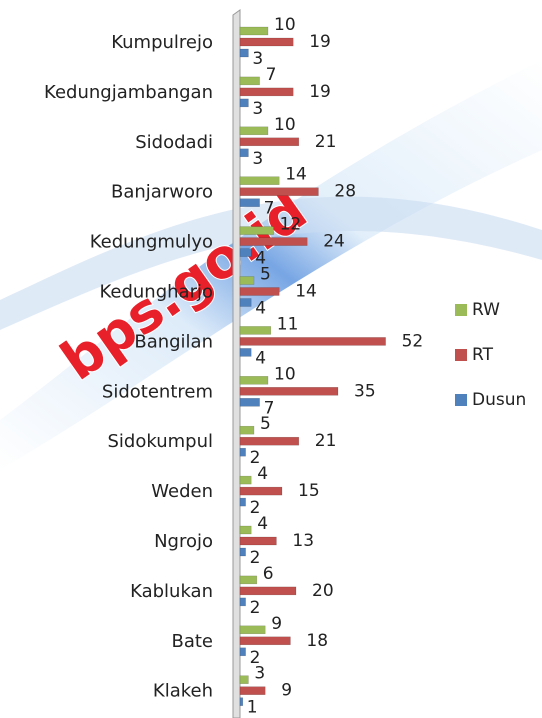 This screenshot has height=718, width=542. Describe the element at coordinates (486, 310) in the screenshot. I see `legend-label: RW` at that location.